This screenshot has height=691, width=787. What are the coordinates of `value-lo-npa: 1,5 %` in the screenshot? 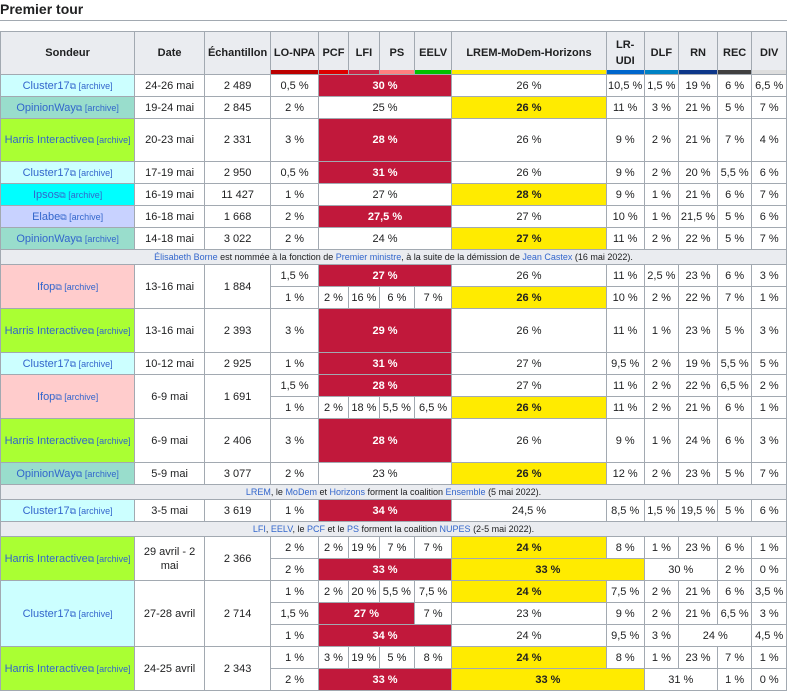 It's located at (294, 613).